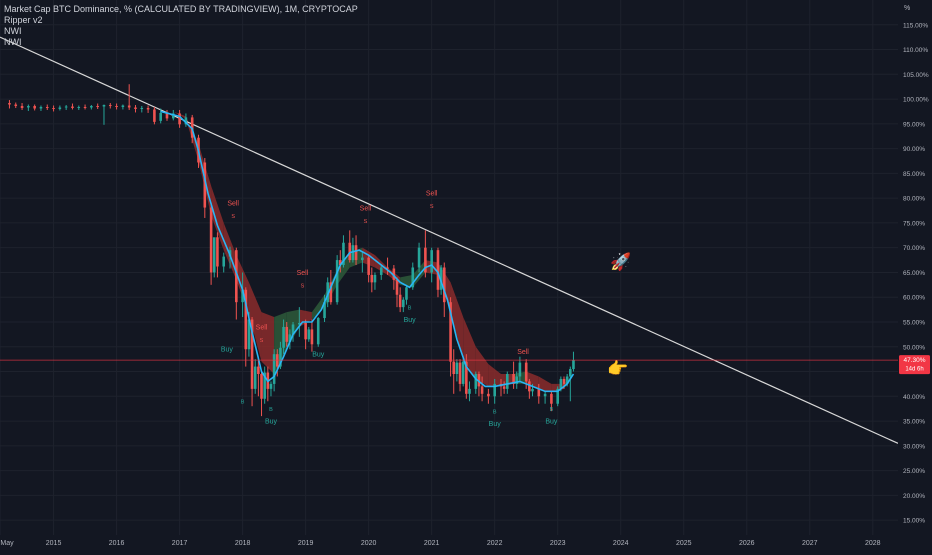  What do you see at coordinates (684, 543) in the screenshot?
I see `x-tick-label: 2025` at bounding box center [684, 543].